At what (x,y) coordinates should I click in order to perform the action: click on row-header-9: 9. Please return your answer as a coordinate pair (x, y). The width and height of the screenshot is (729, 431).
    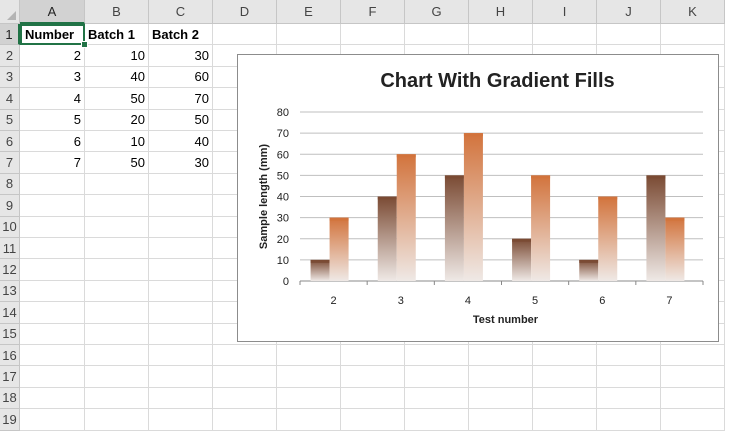
    Looking at the image, I should click on (10, 206).